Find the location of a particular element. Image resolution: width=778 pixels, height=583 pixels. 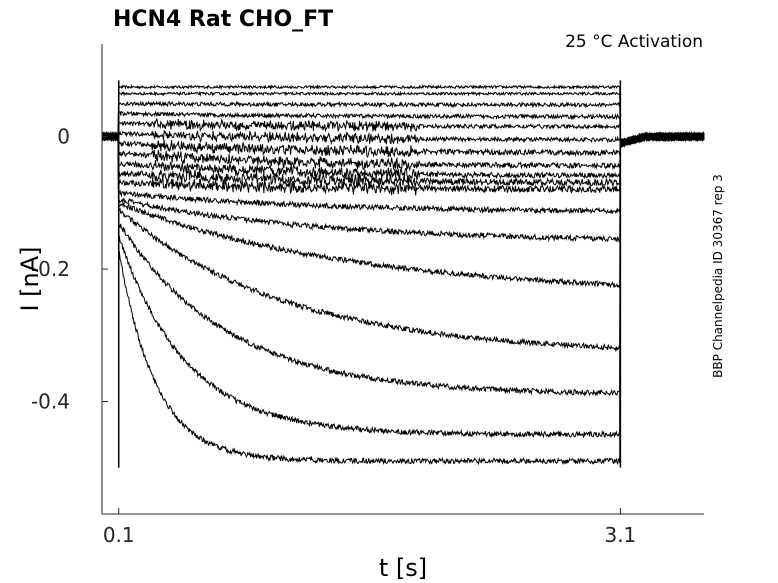

x-tick-label: 0.1 is located at coordinates (119, 535).